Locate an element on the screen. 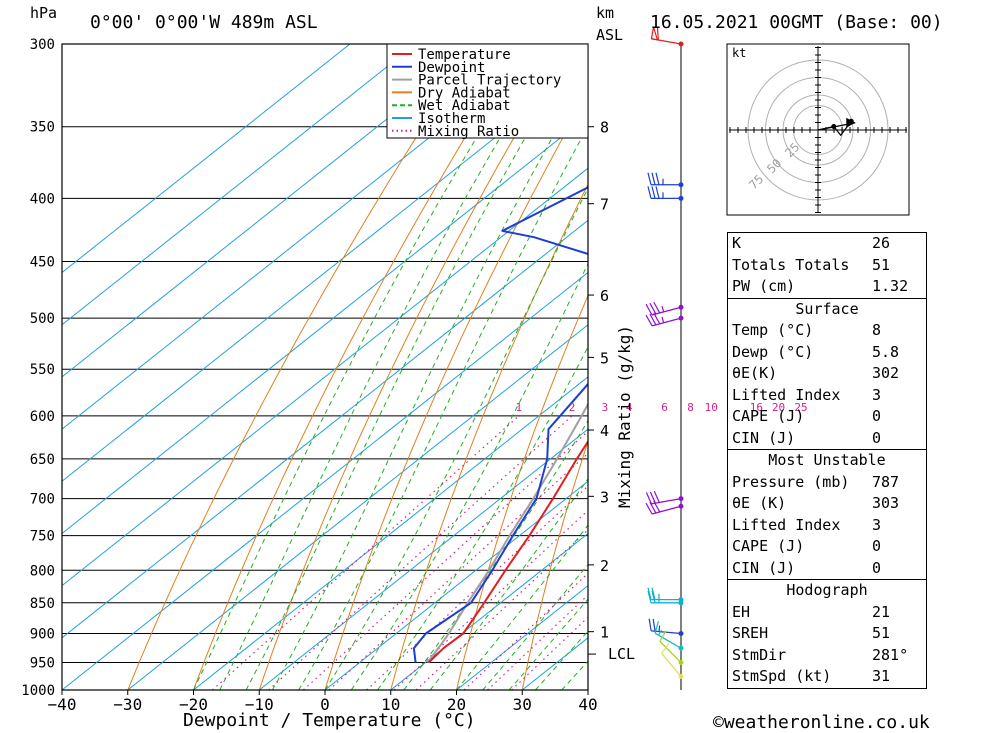  legend-label: Dewpoint is located at coordinates (451, 68).